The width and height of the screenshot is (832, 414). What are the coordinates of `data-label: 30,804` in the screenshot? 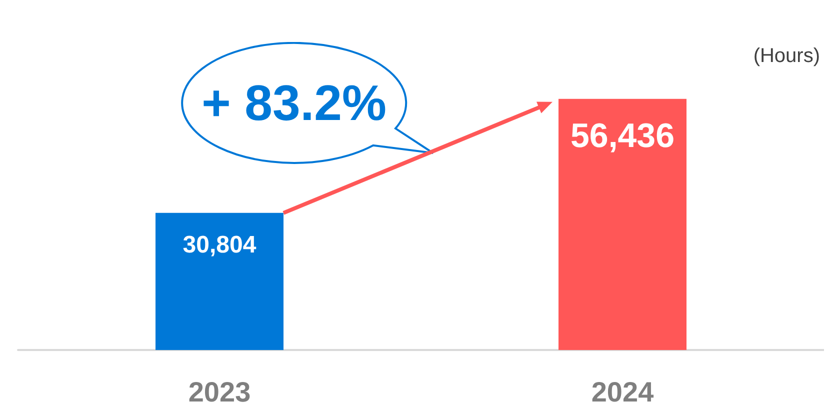 It's located at (219, 244).